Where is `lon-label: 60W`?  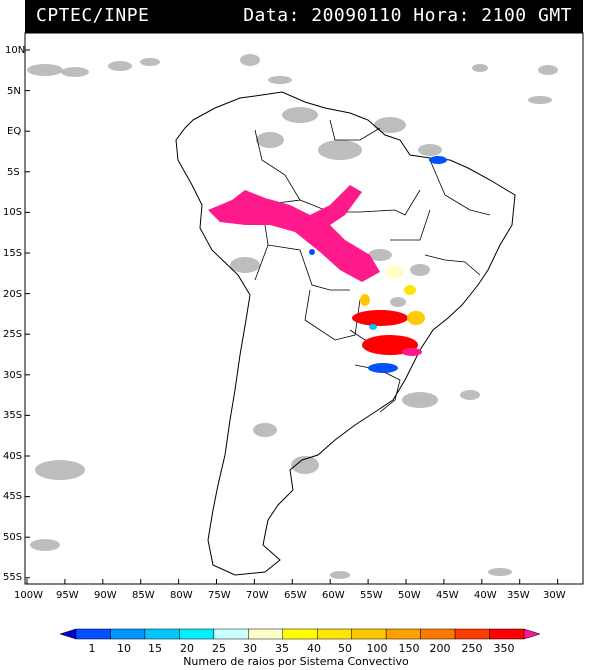 lon-label: 60W is located at coordinates (333, 595).